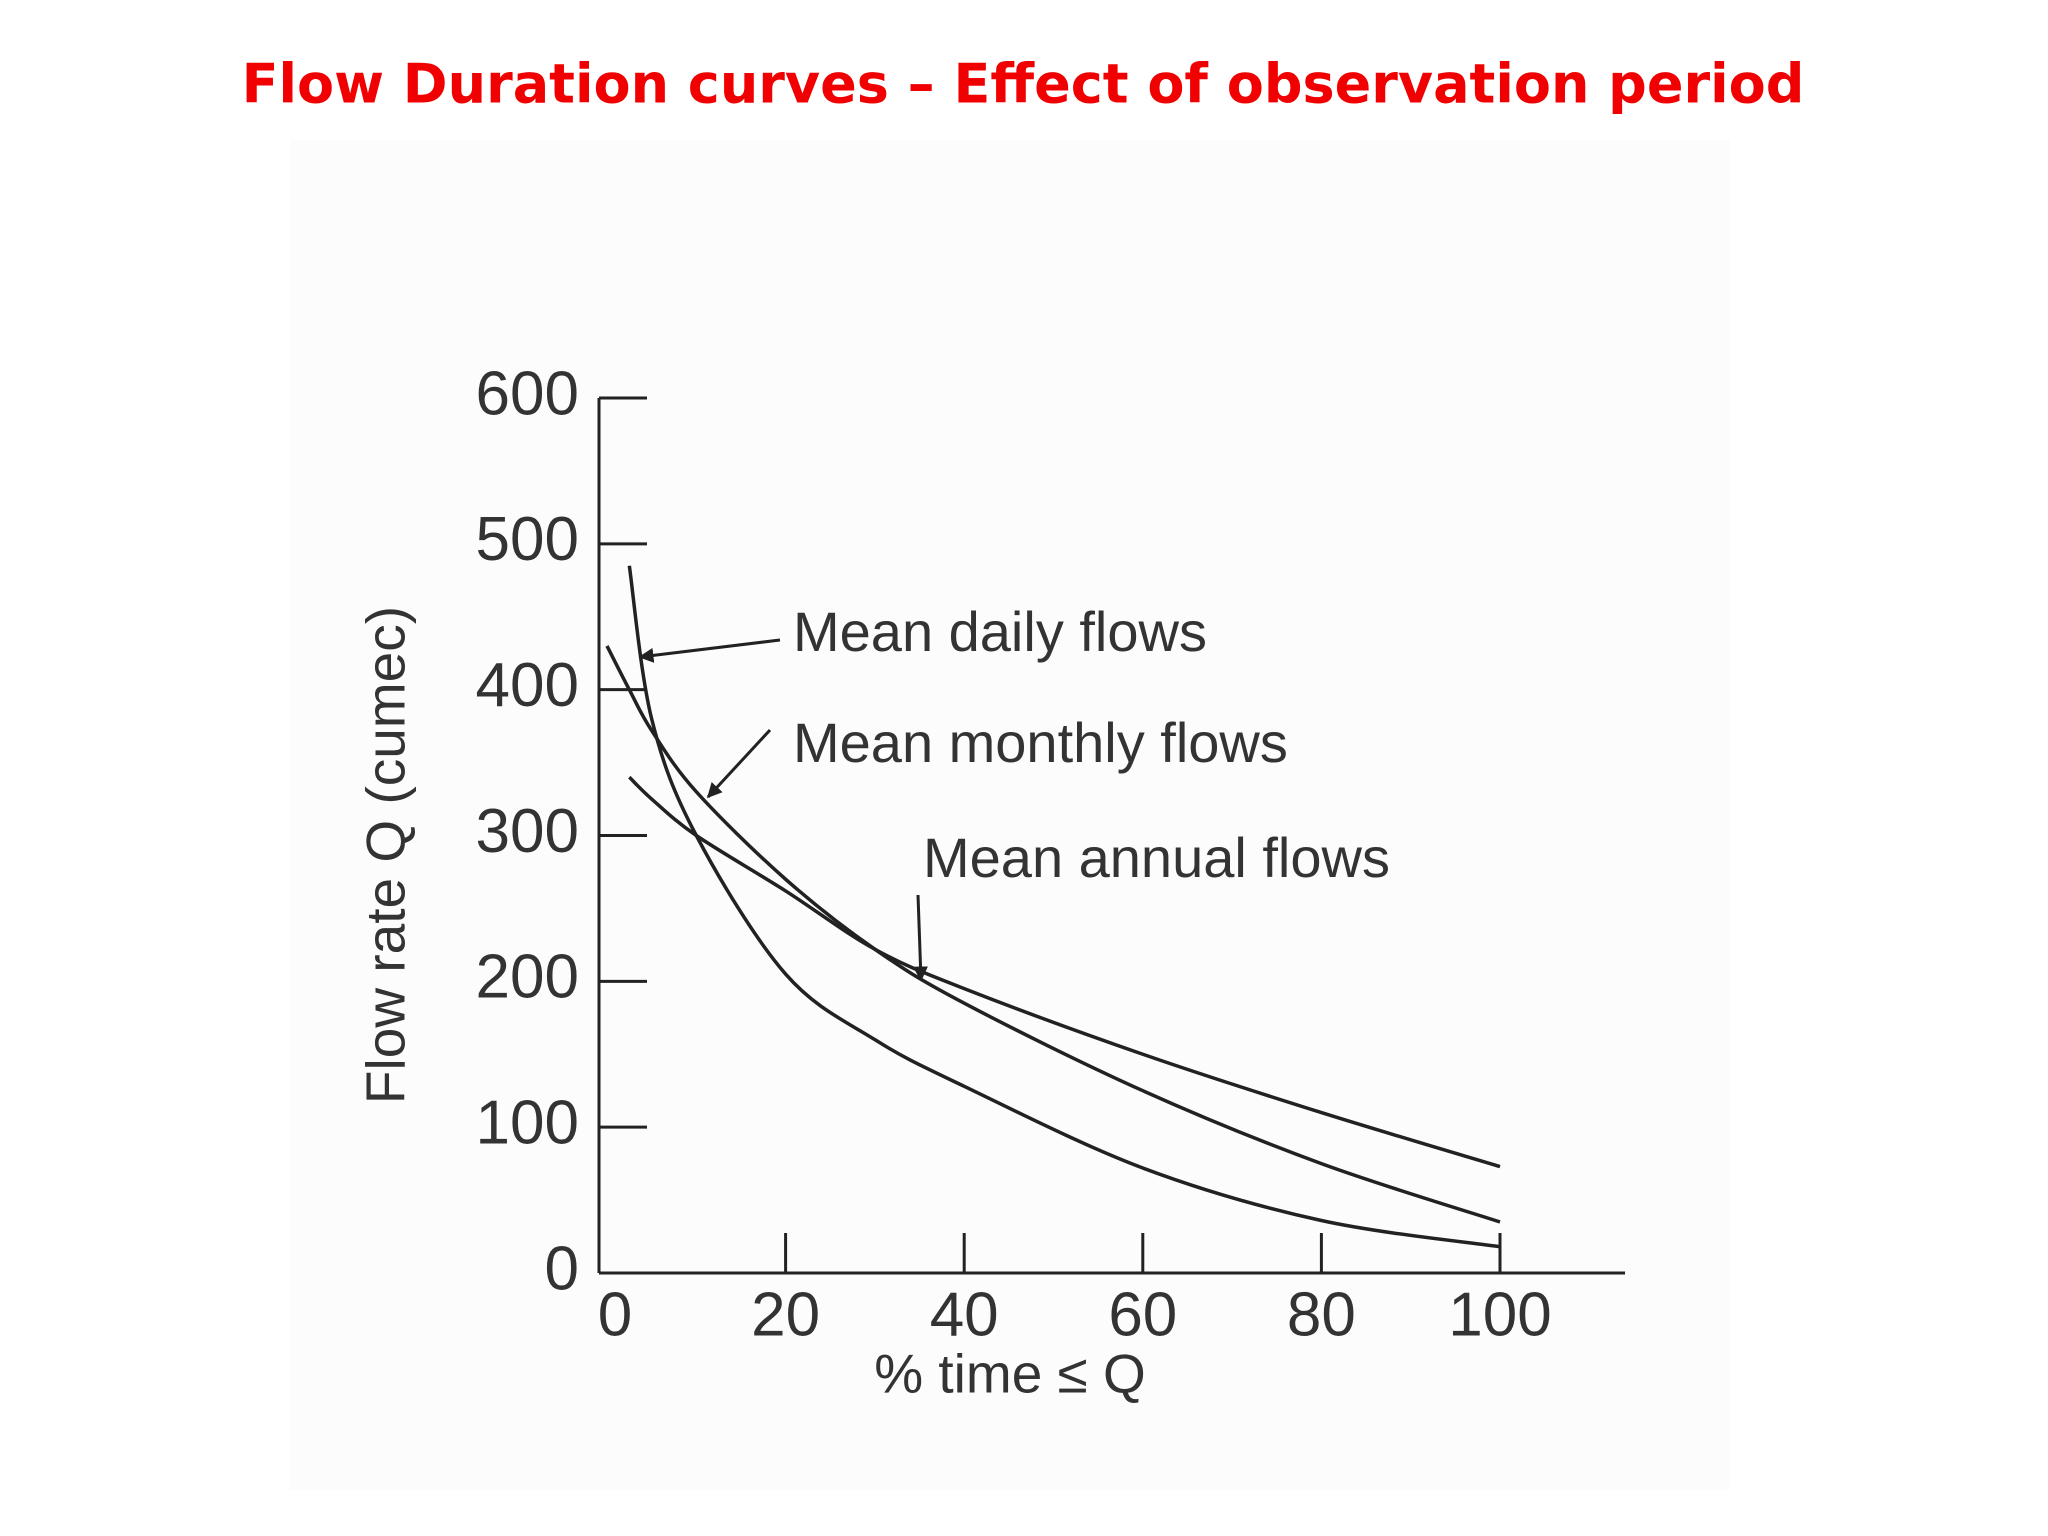 The image size is (2048, 1536). What do you see at coordinates (1142, 1314) in the screenshot?
I see `x-tick-label: 60` at bounding box center [1142, 1314].